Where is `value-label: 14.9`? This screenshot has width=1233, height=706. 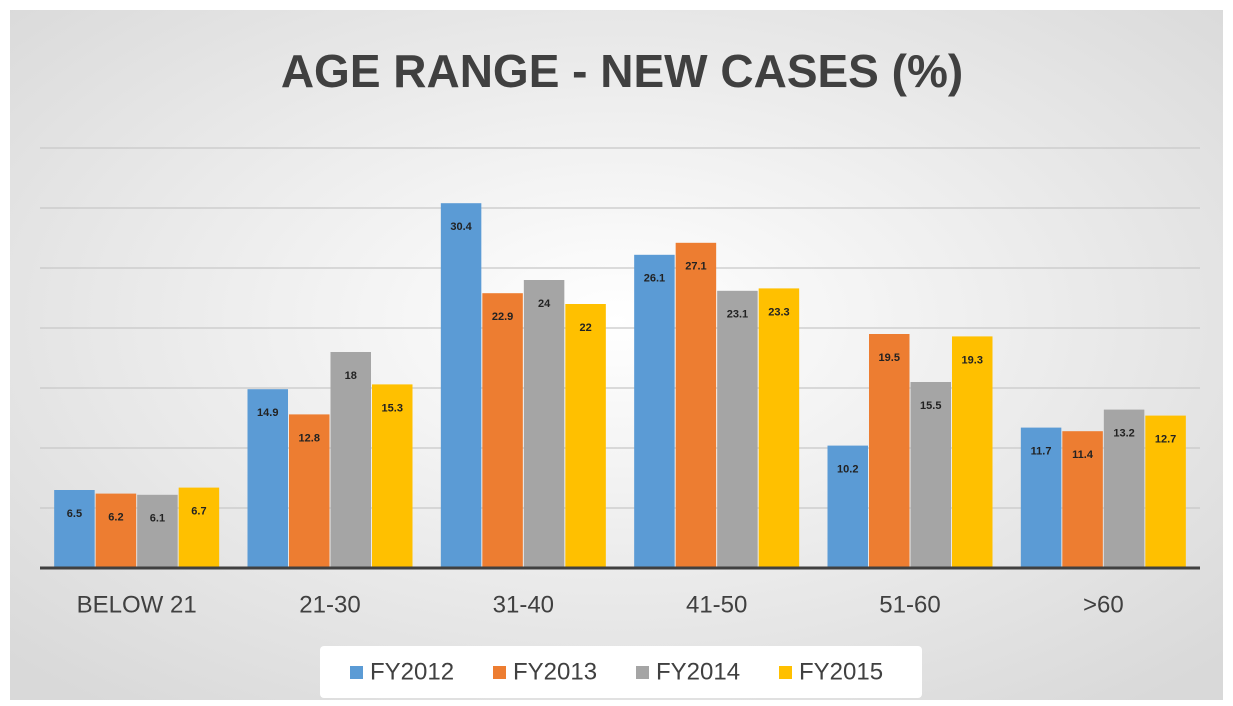
value-label: 14.9 is located at coordinates (267, 413).